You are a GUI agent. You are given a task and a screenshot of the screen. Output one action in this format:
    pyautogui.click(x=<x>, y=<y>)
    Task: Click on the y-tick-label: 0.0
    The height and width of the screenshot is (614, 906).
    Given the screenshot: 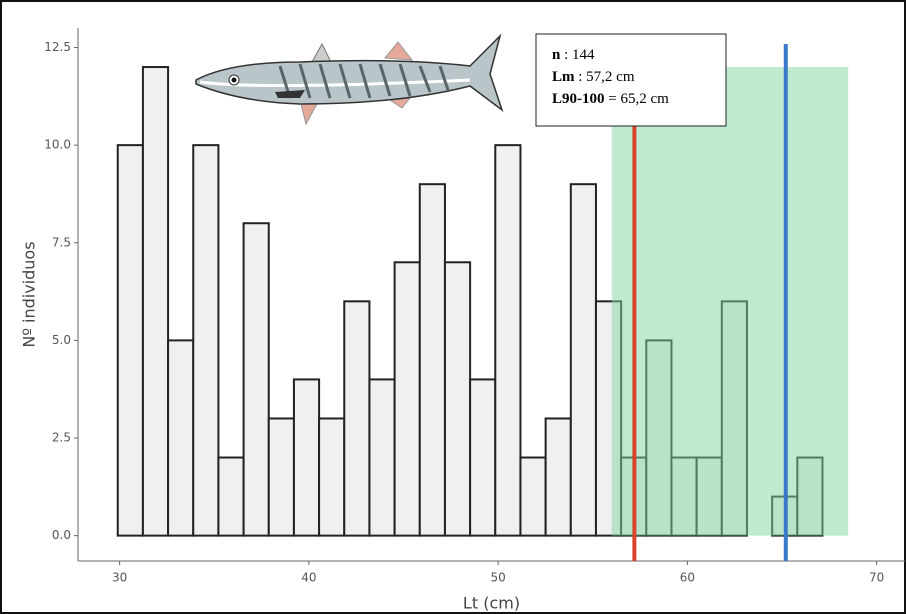 What is the action you would take?
    pyautogui.click(x=61, y=535)
    